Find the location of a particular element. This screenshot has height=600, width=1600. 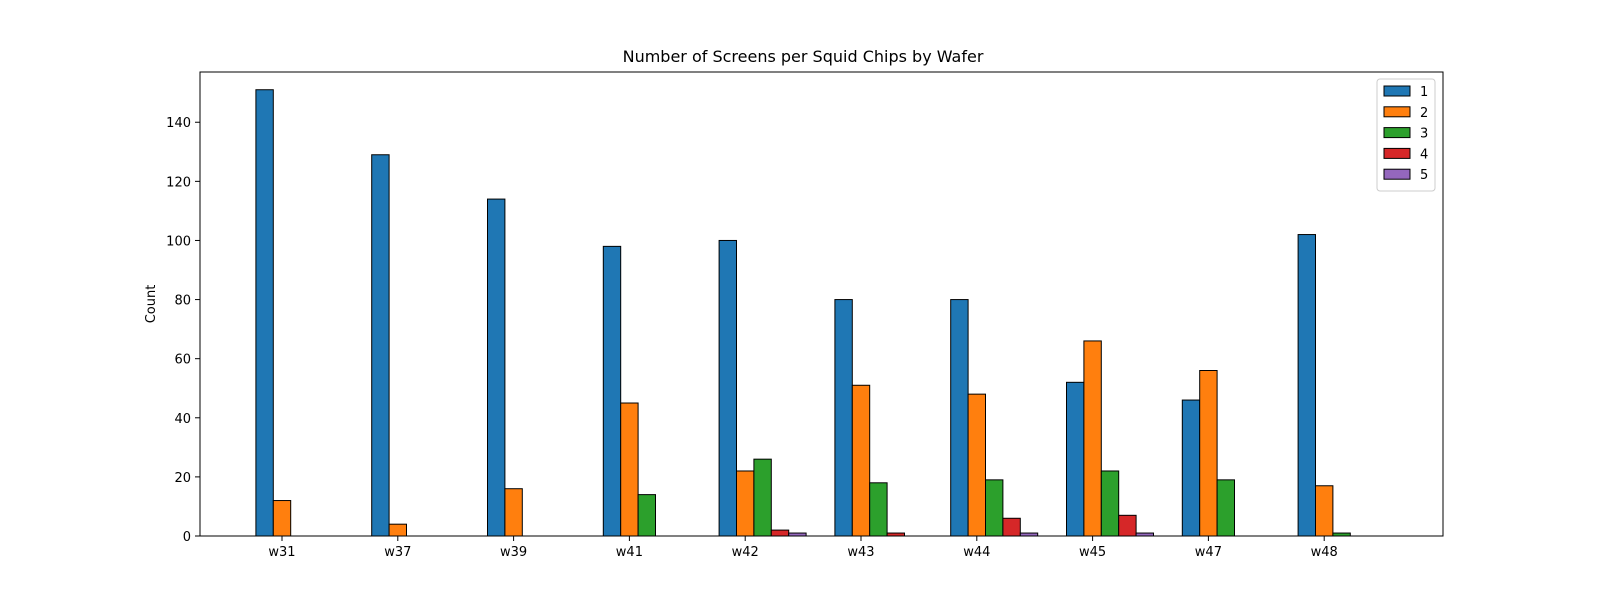

y-tick-label: 80 is located at coordinates (182, 301).